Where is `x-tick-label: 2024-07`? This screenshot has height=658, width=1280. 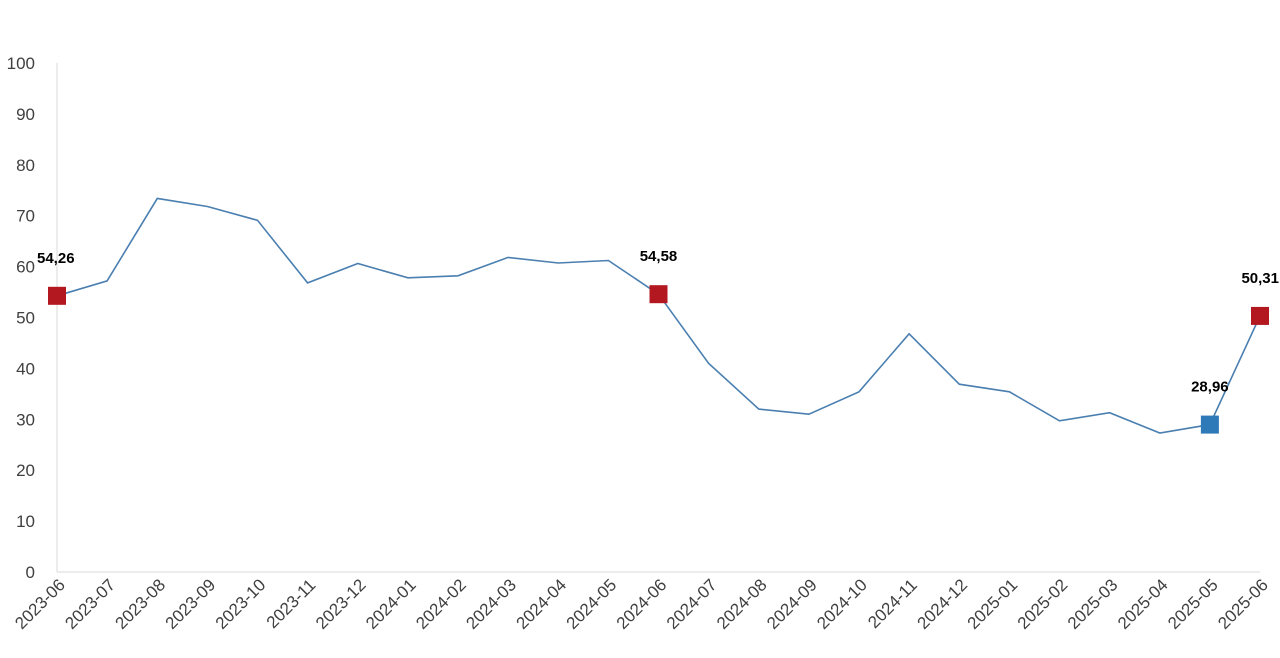 x-tick-label: 2024-07 is located at coordinates (692, 604).